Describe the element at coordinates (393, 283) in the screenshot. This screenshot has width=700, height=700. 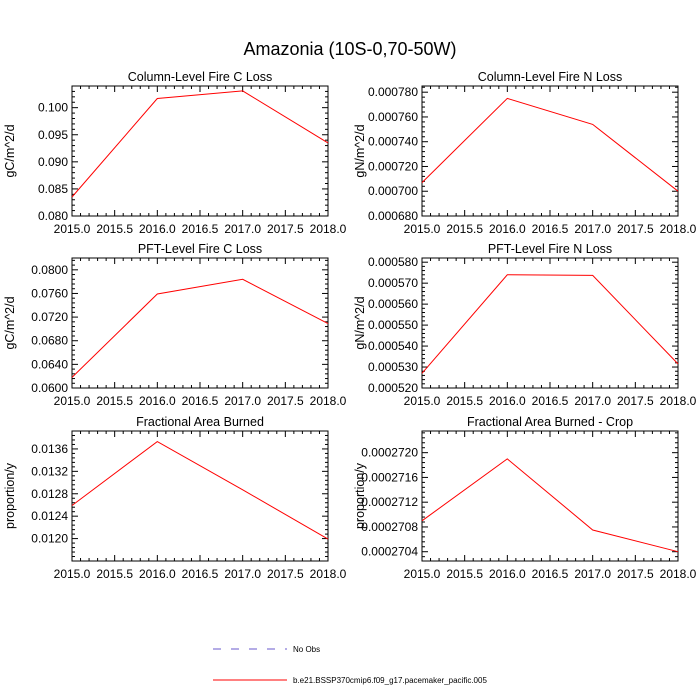
I see `y-tick-label: 0.000570` at that location.